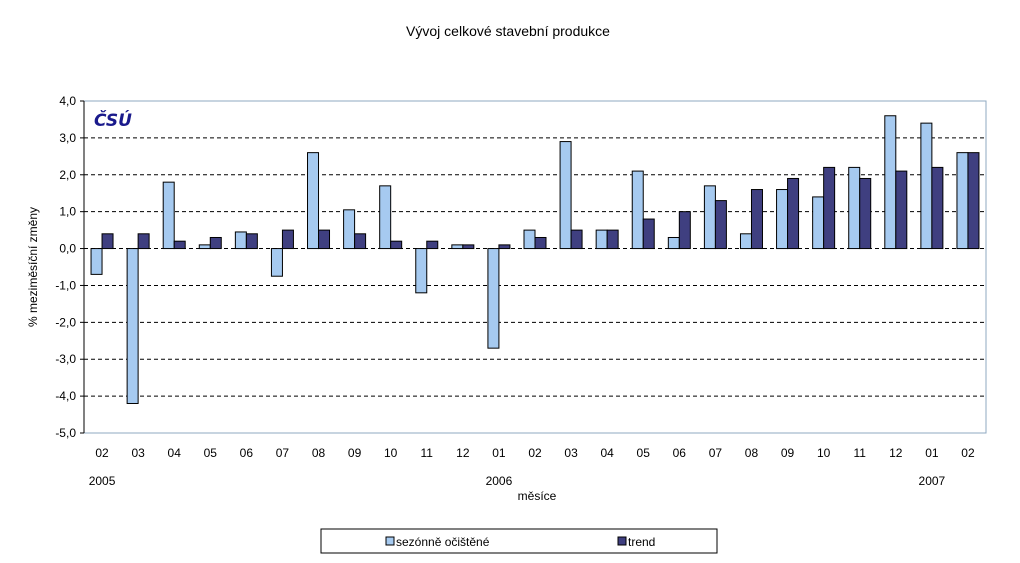 Image resolution: width=1020 pixels, height=563 pixels. Describe the element at coordinates (33, 267) in the screenshot. I see `y-axis-label: % meziměsíční změny` at that location.